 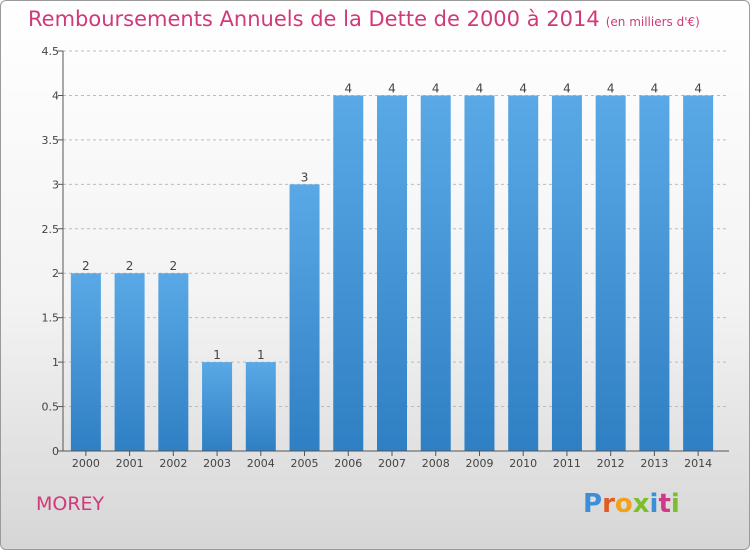 What do you see at coordinates (348, 273) in the screenshot?
I see `bar-2006` at bounding box center [348, 273].